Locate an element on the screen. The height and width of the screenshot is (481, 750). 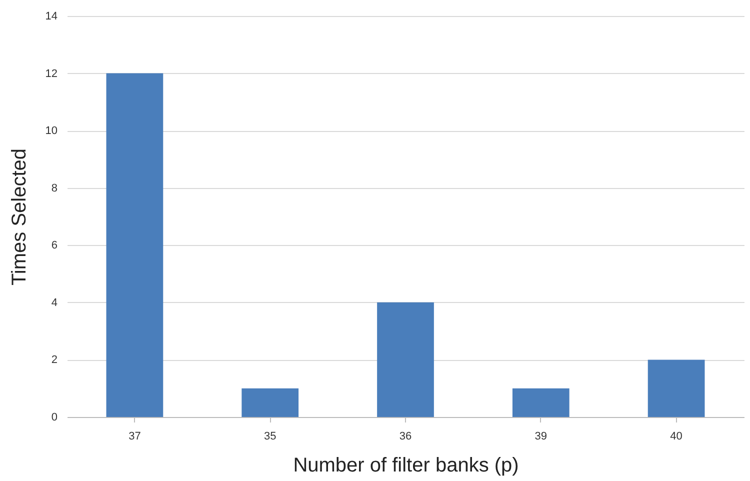
x-tick-label: 37 is located at coordinates (134, 436).